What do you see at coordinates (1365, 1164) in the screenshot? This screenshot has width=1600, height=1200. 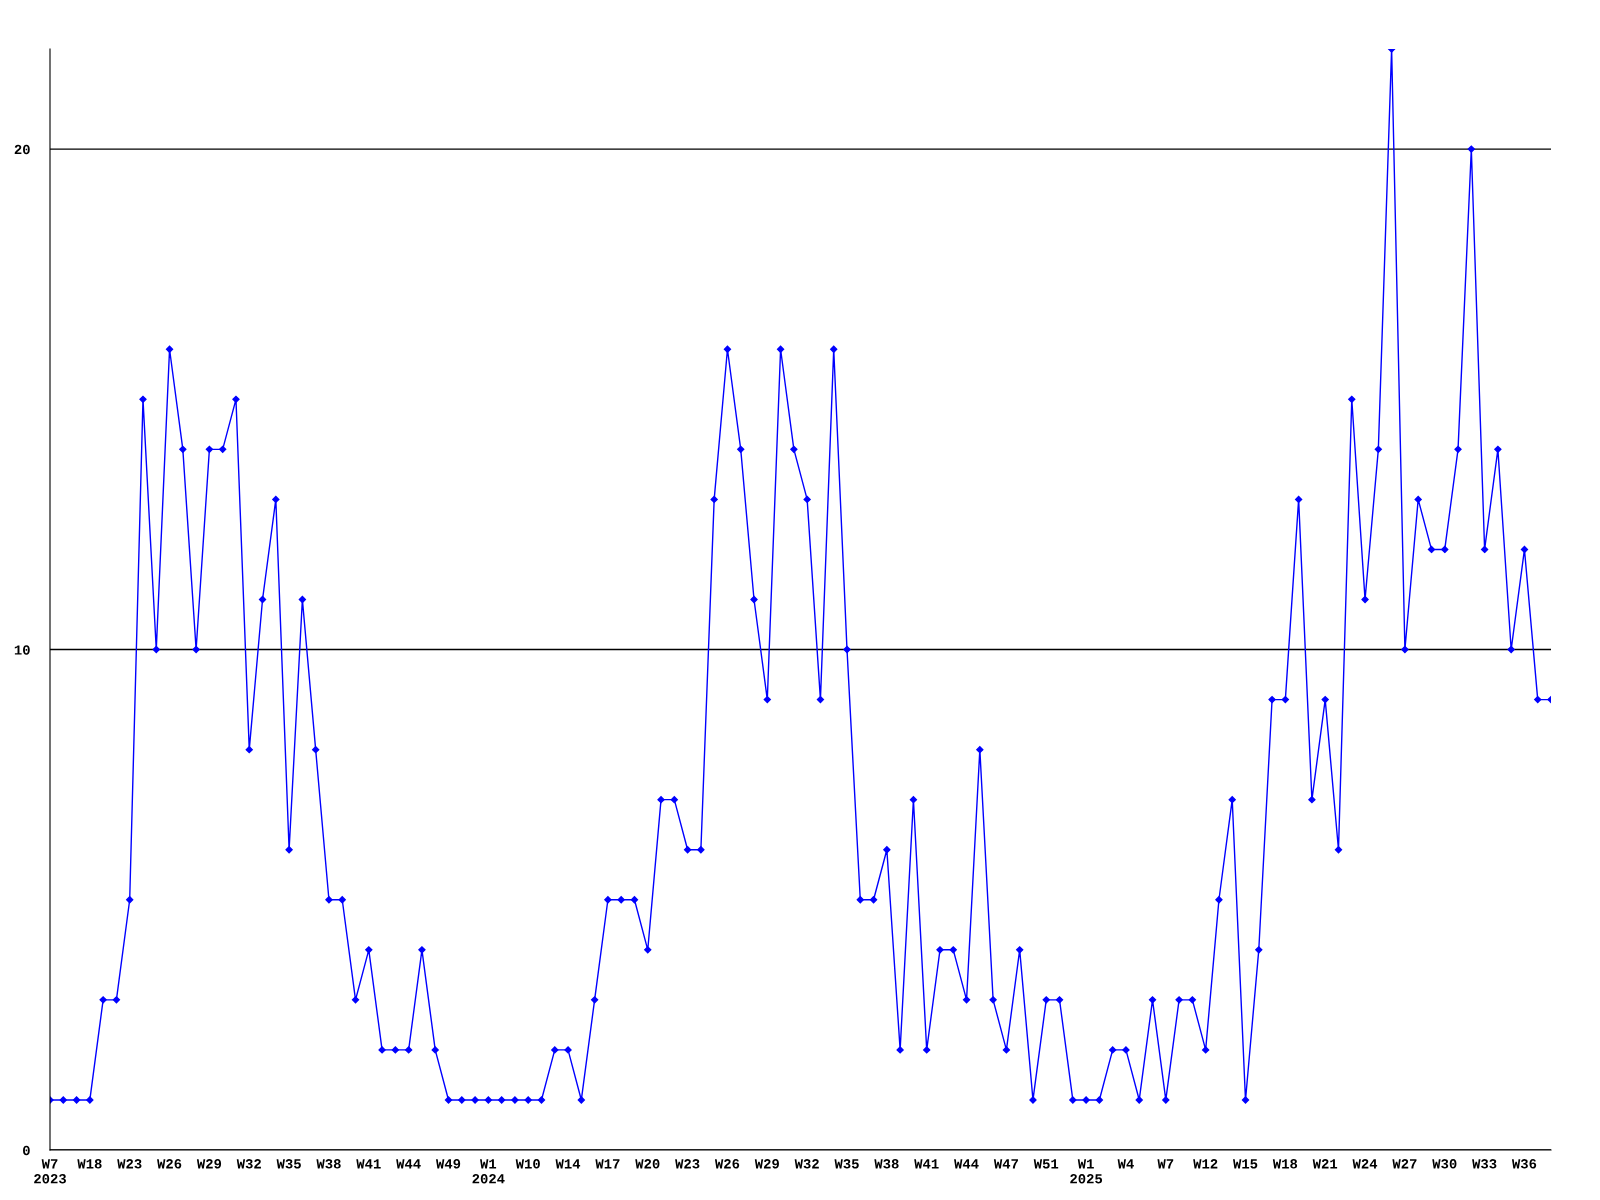 I see `x-tick-label: W24` at bounding box center [1365, 1164].